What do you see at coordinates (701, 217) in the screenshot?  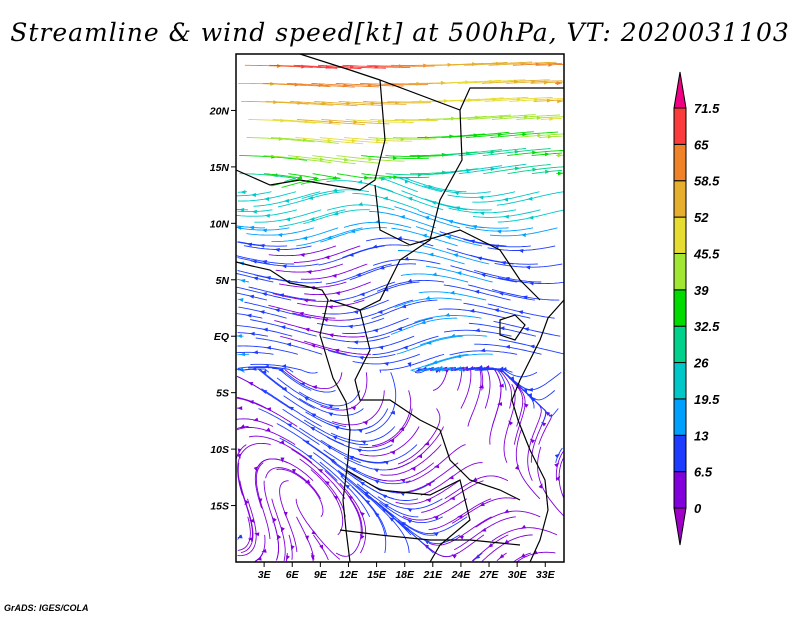 I see `colorbar-label: 52` at bounding box center [701, 217].